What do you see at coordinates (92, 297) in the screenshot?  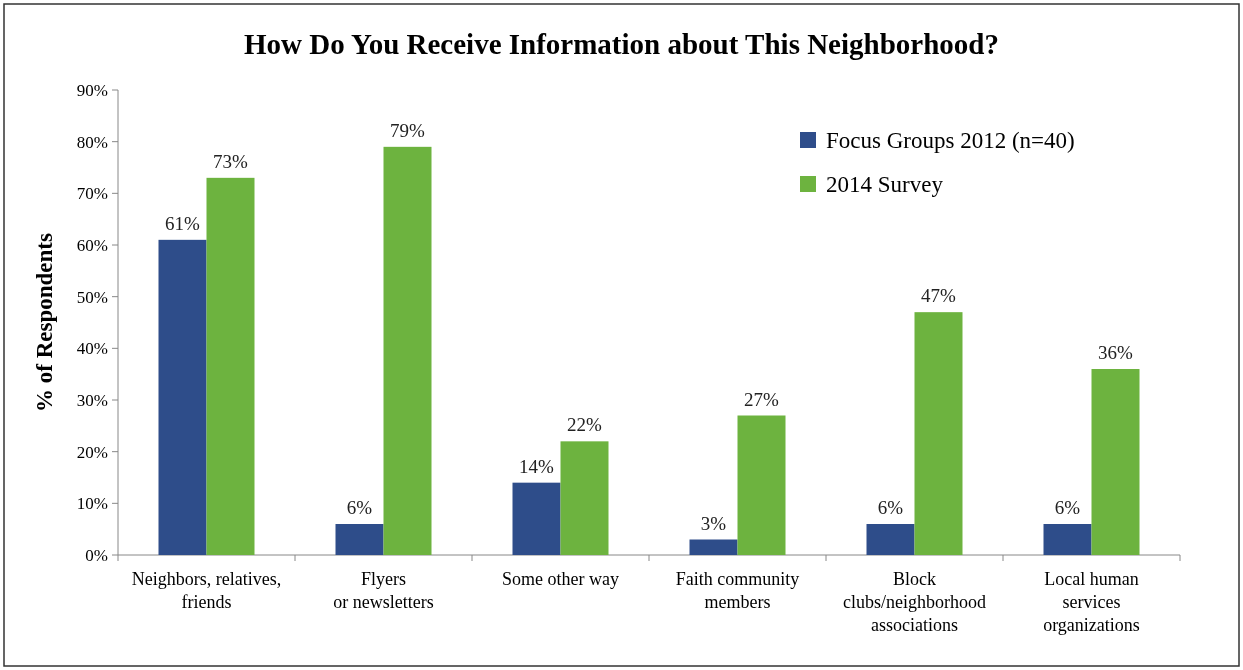 I see `y-tick-label: 50%` at bounding box center [92, 297].